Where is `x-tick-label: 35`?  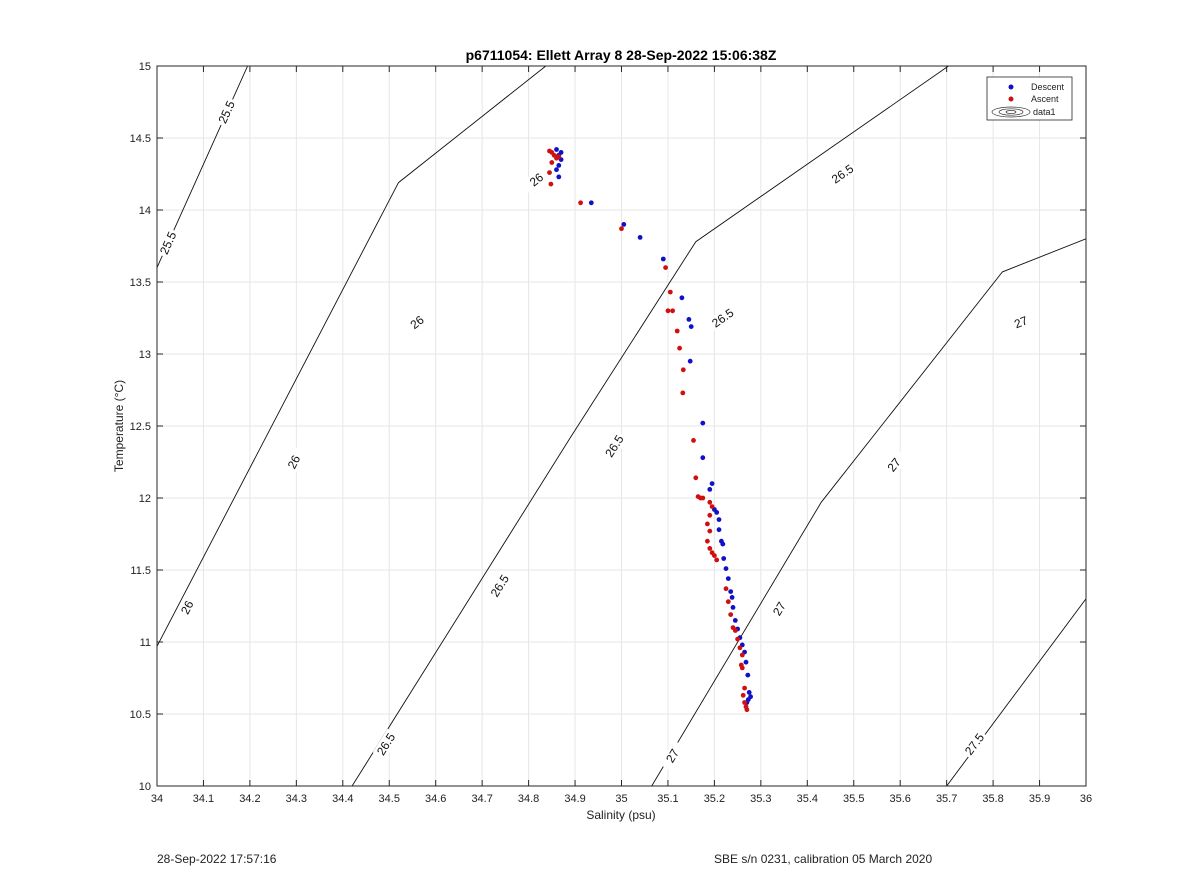 x-tick-label: 35 is located at coordinates (621, 799).